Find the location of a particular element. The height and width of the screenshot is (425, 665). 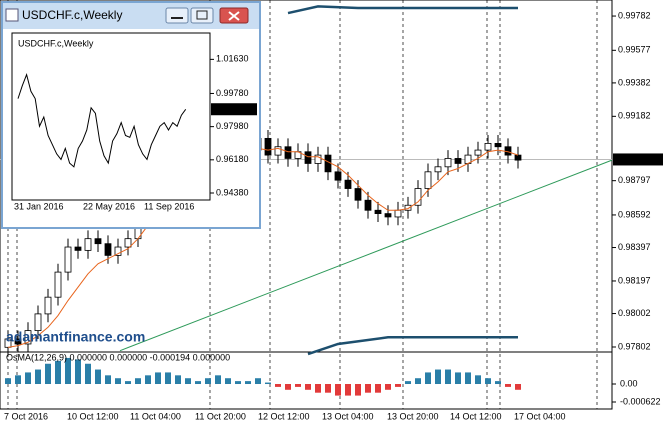

time-label: 7 Oct 2016 is located at coordinates (26, 416).